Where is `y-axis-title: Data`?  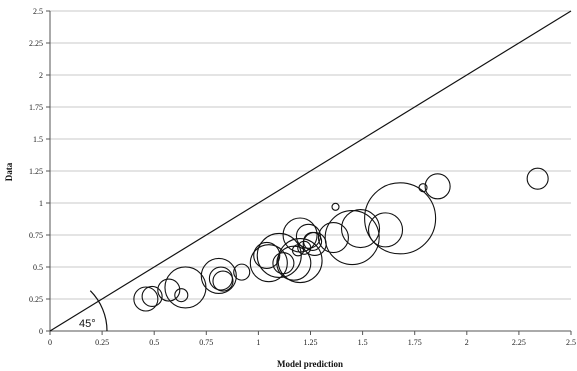
y-axis-title: Data is located at coordinates (9, 171).